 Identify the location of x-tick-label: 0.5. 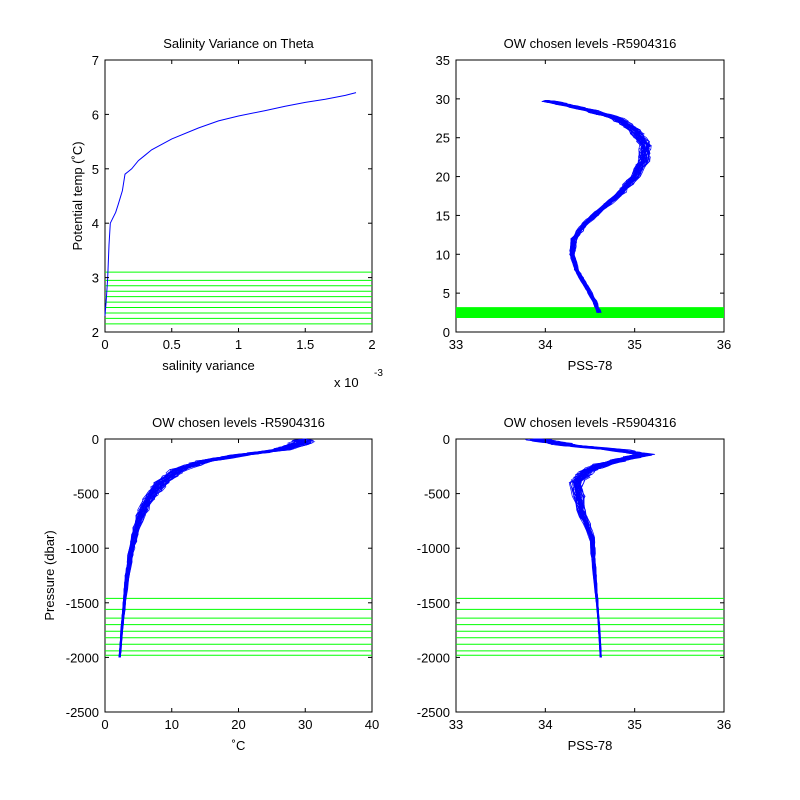
(172, 344).